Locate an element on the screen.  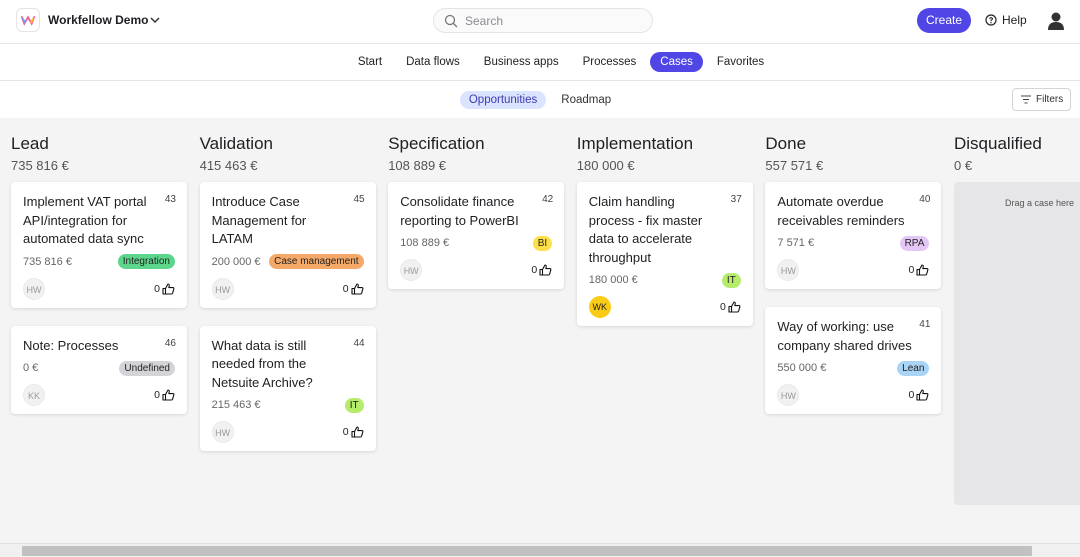
nav-tab: Favorites is located at coordinates (740, 62).